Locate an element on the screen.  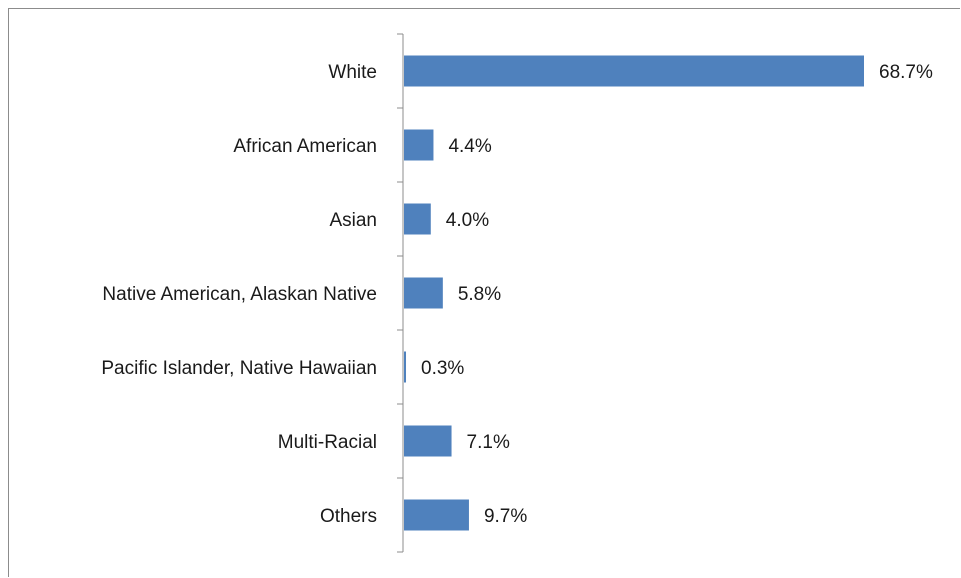
data-label: 4.0% is located at coordinates (467, 220).